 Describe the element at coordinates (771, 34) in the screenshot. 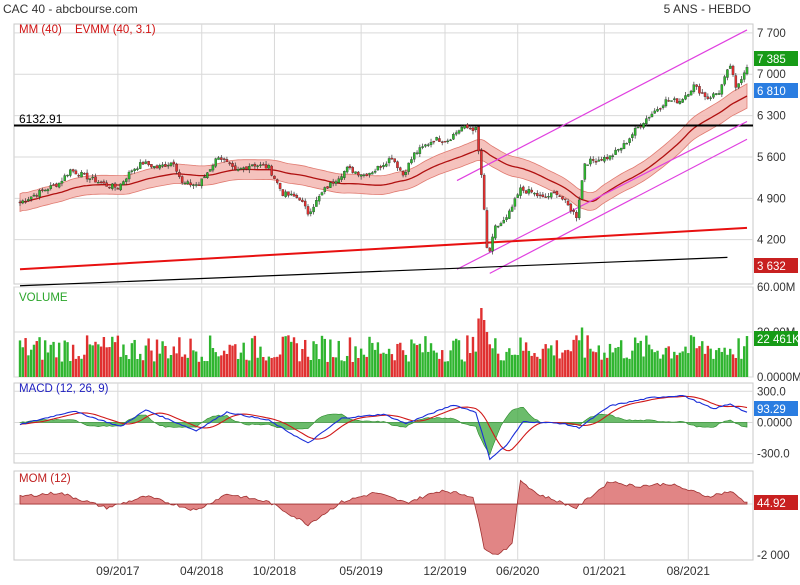

I see `price-tick-label: 7 700` at that location.